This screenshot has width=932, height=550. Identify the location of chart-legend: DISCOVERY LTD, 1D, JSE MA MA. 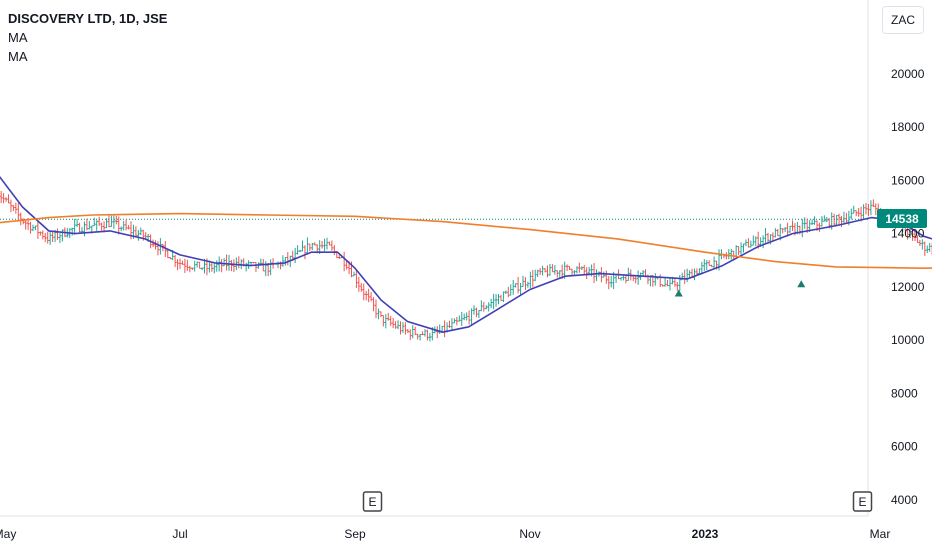
(87, 37).